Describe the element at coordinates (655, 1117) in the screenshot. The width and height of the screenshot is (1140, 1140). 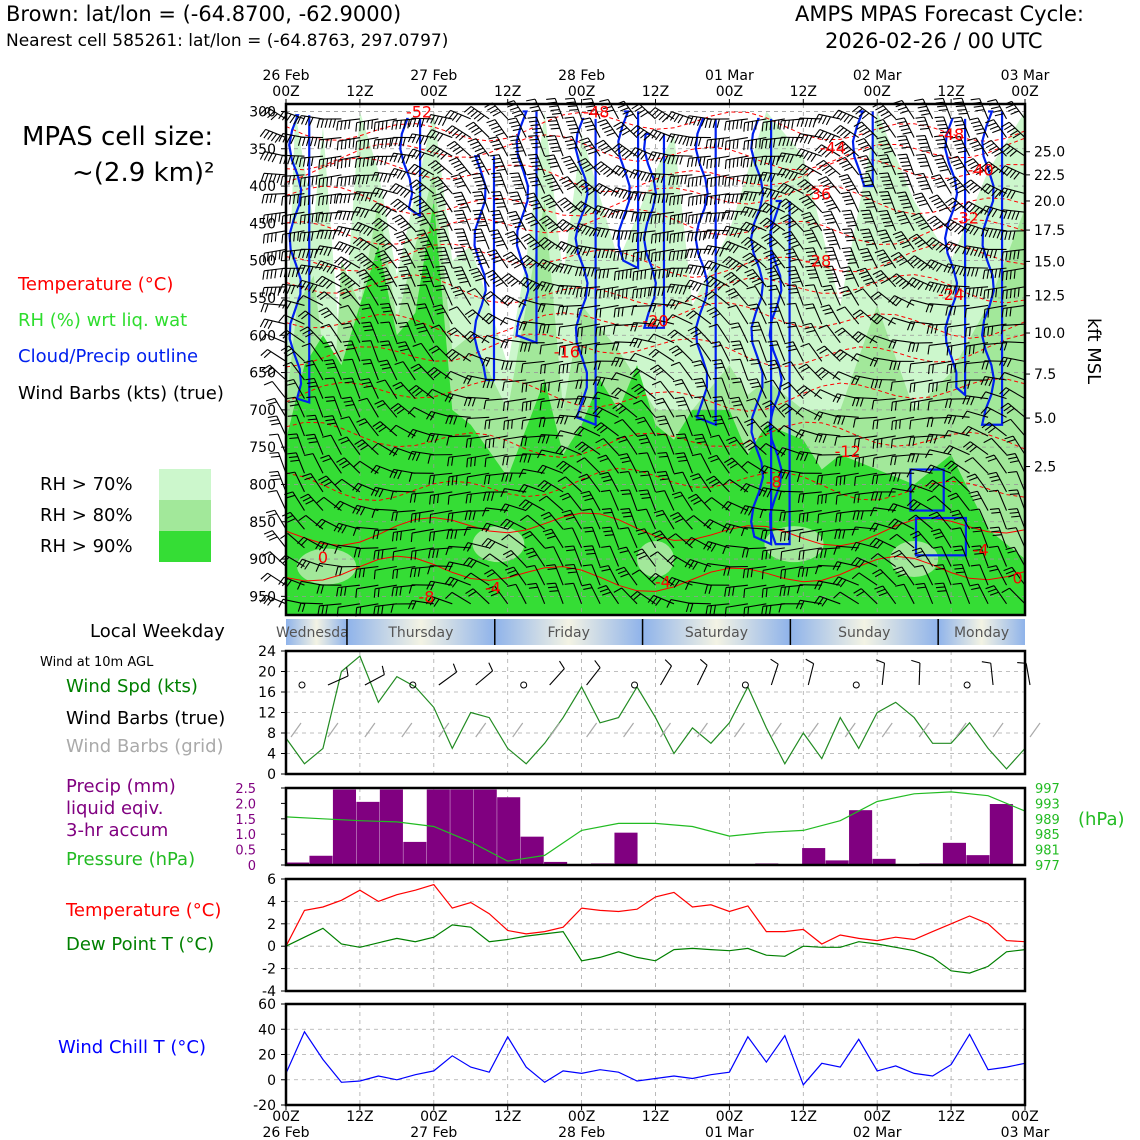
I see `bottom-time-label: 12Z` at that location.